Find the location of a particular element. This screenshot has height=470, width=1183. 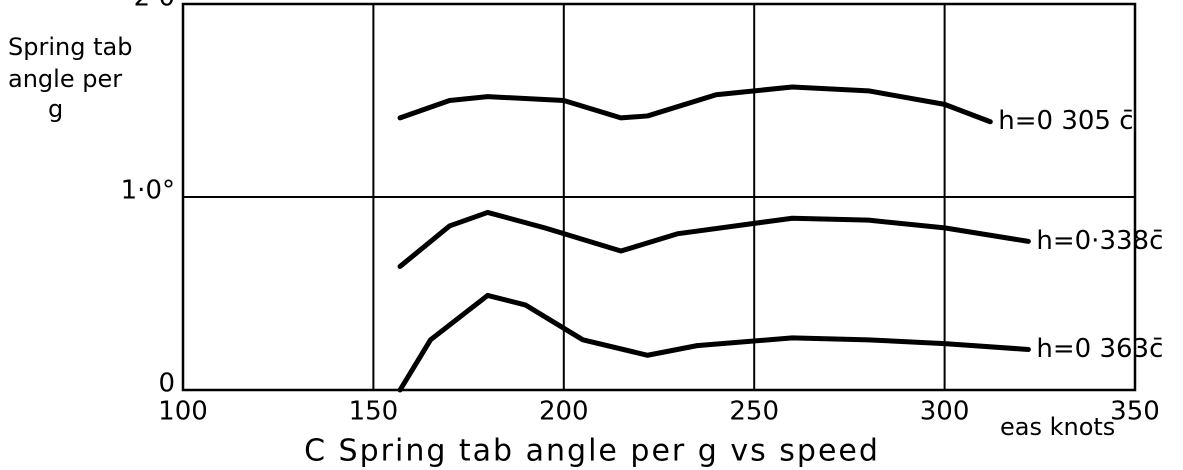

x-tick-label: 200 is located at coordinates (564, 412).